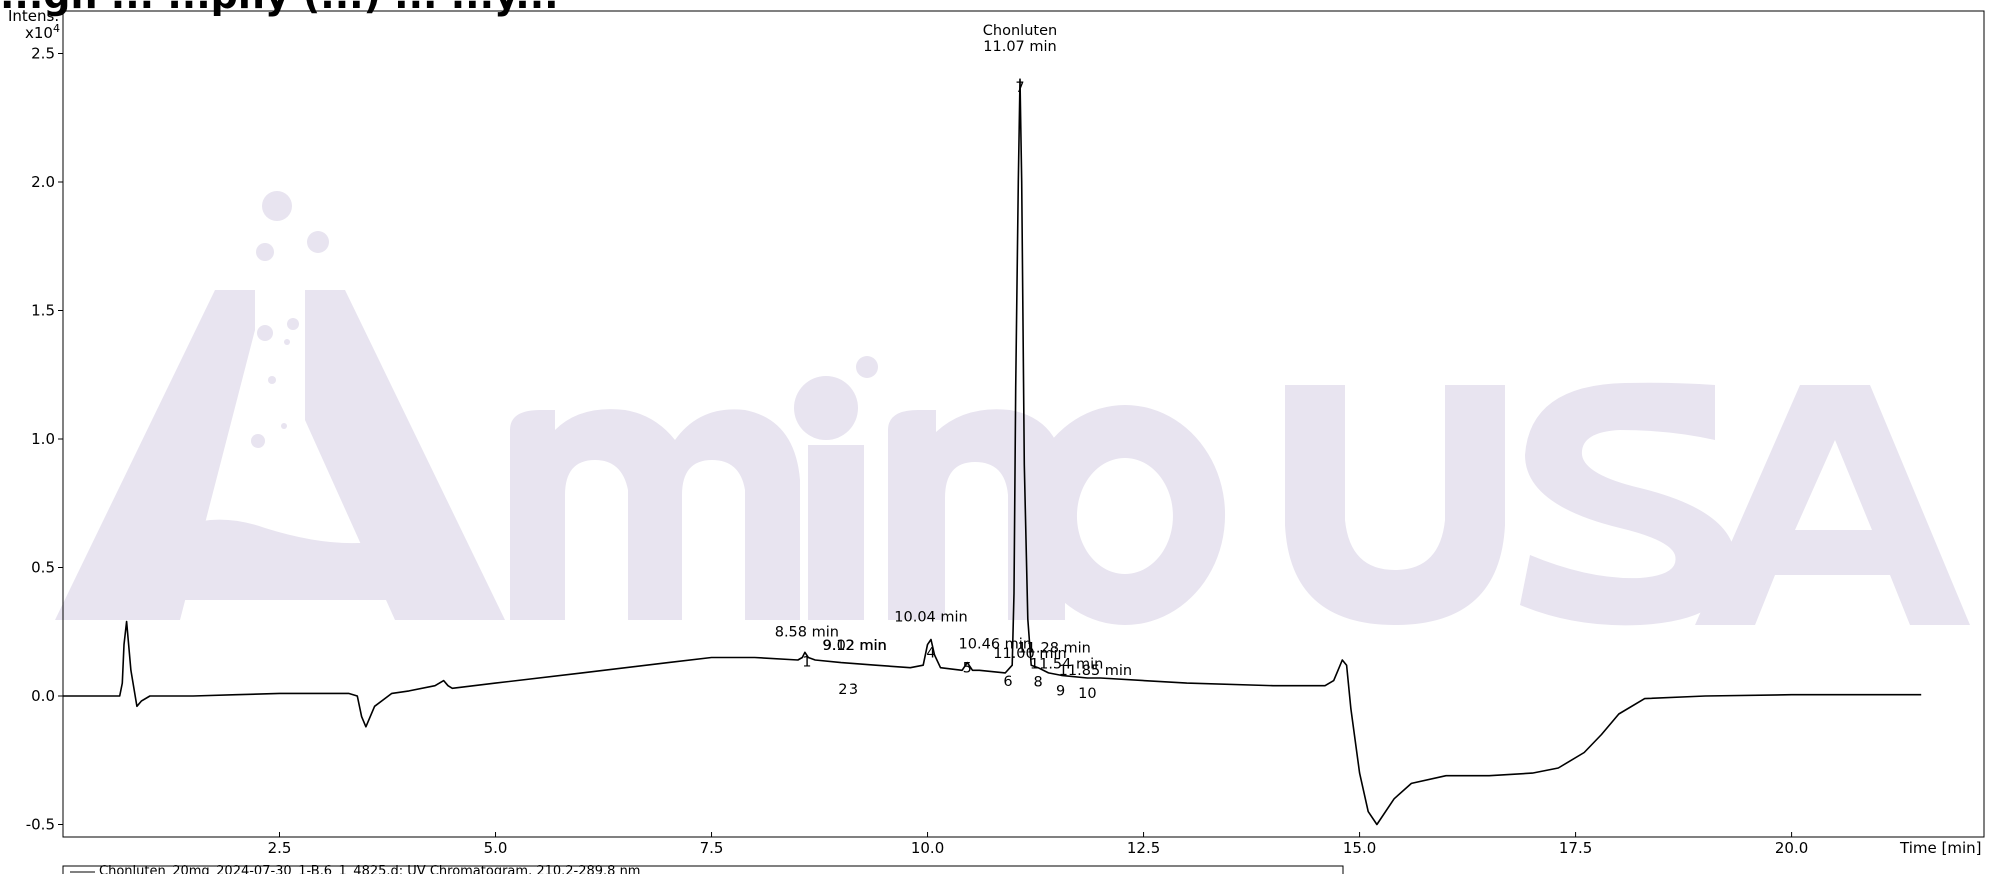  I want to click on peak-time-label: 9.12 min, so click(854, 646).